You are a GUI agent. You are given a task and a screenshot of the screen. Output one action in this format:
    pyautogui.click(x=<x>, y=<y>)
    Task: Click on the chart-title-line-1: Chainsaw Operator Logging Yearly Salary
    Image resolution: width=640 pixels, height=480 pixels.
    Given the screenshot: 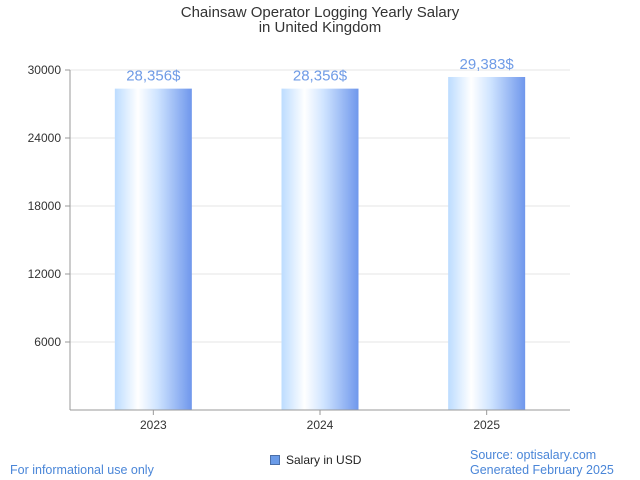 What is the action you would take?
    pyautogui.click(x=320, y=12)
    